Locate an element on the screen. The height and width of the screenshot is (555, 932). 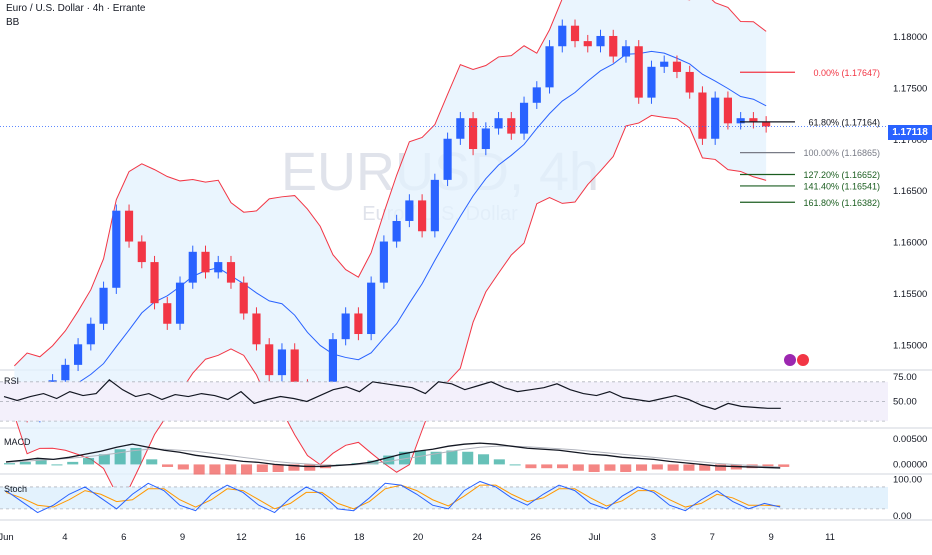
macd-tick-label: 0.00000 is located at coordinates (910, 464).